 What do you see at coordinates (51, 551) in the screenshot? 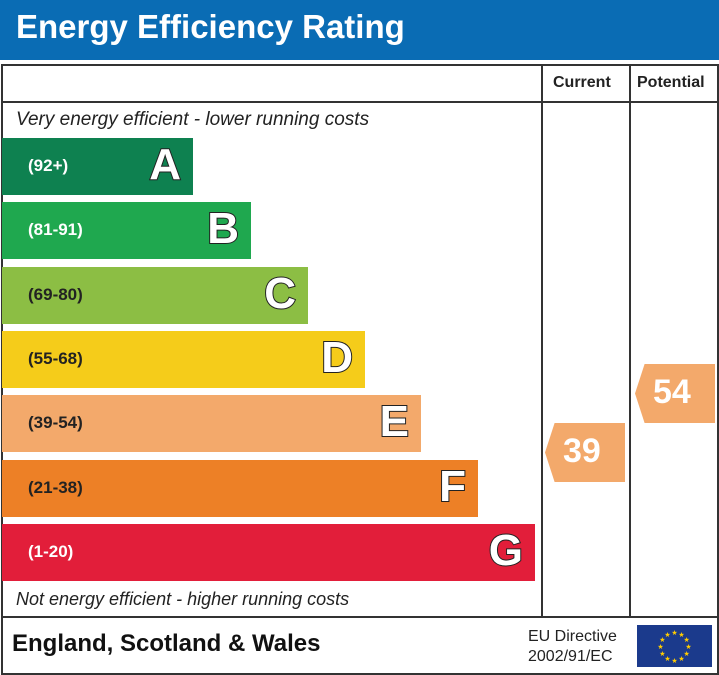
I see `band-range: (1-20)` at bounding box center [51, 551].